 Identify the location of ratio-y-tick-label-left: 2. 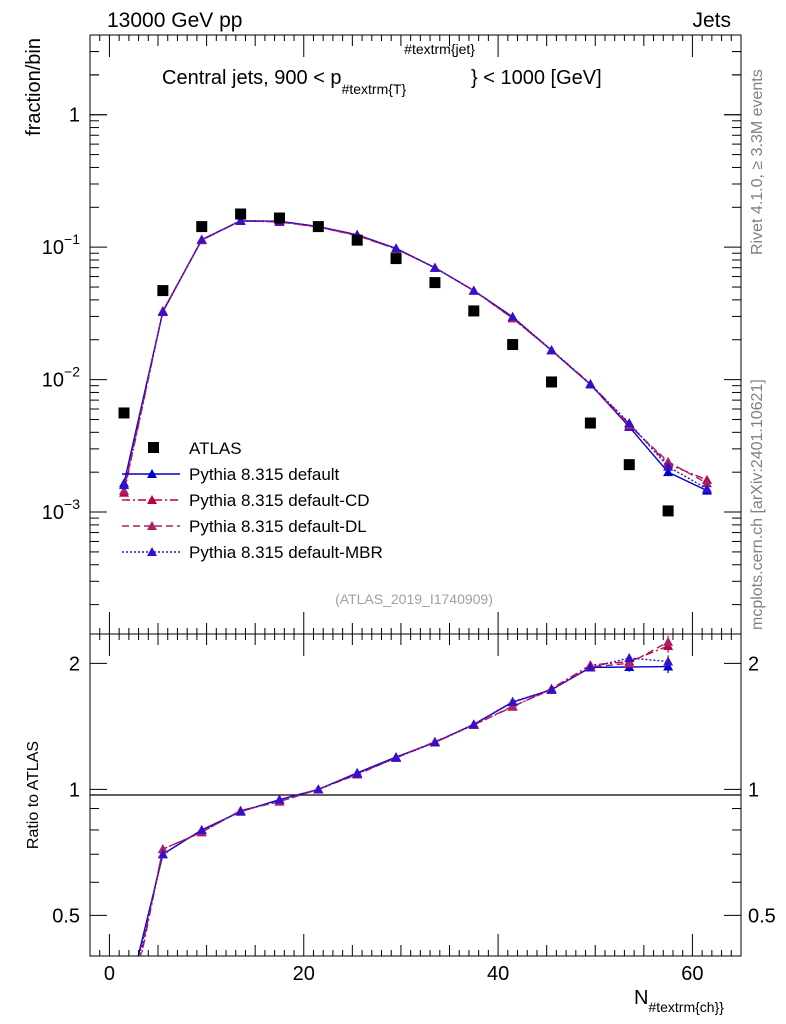
(74, 664).